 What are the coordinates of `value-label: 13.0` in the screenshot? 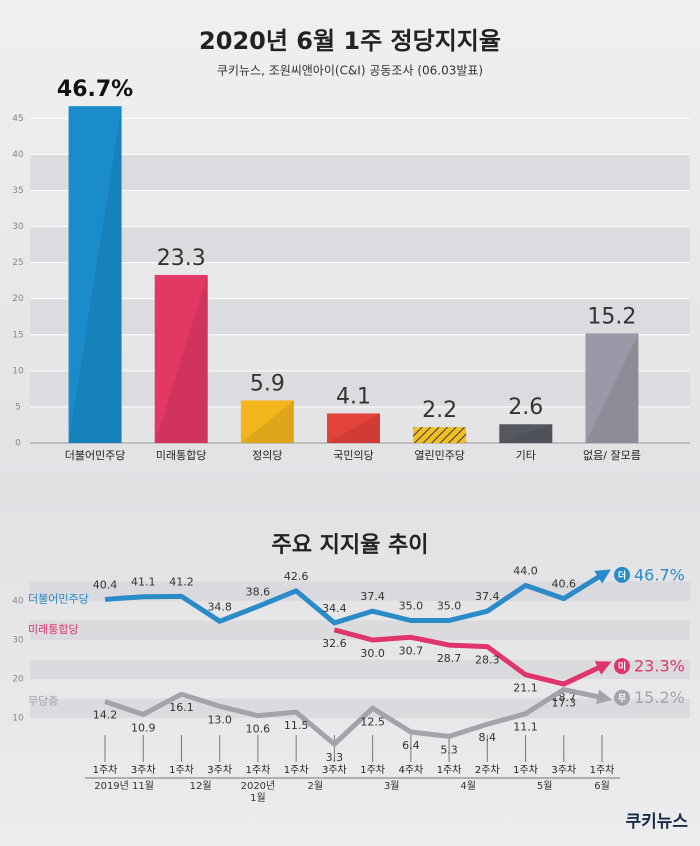 It's located at (219, 719).